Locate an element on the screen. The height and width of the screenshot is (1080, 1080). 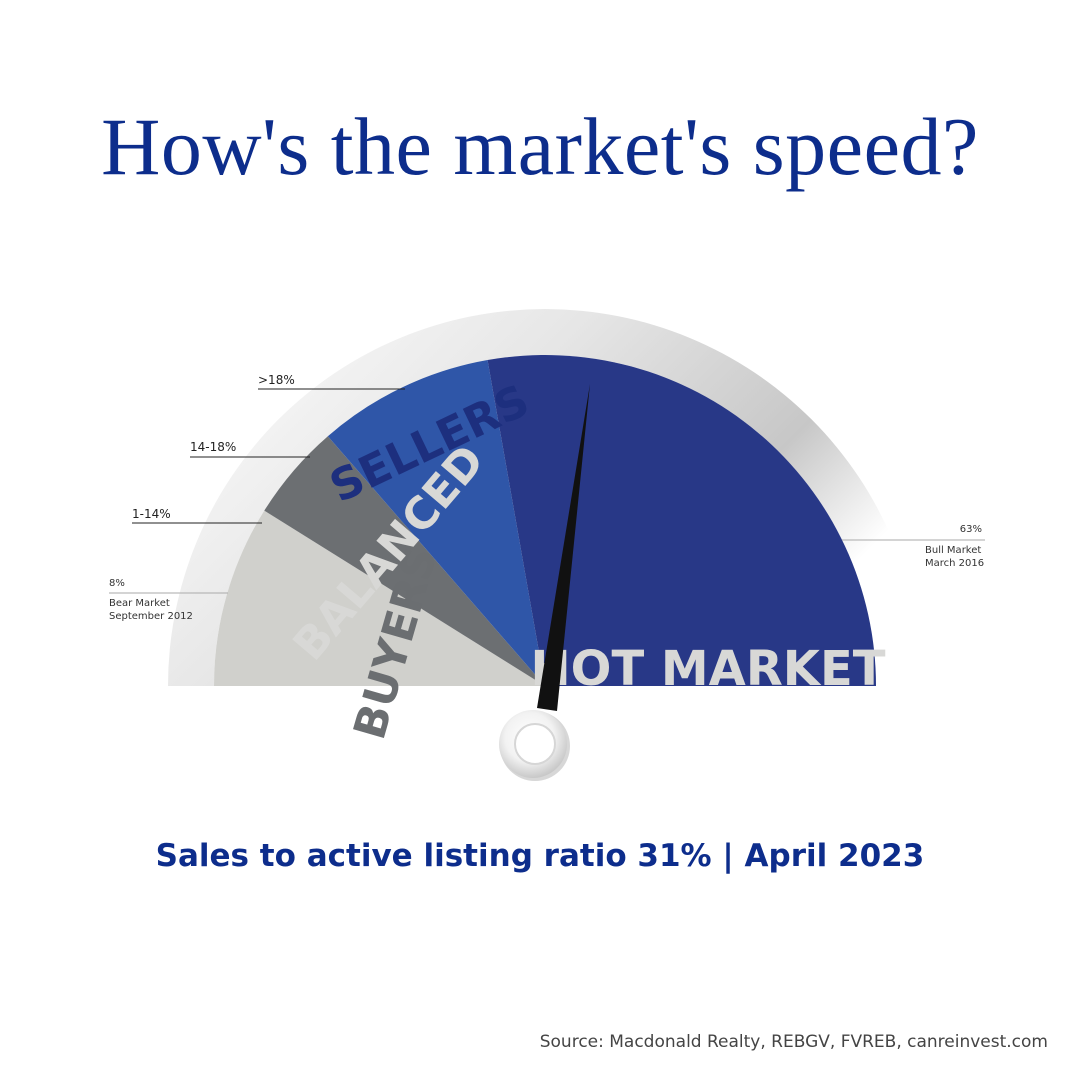
zone-hot-market is located at coordinates (681, 520).